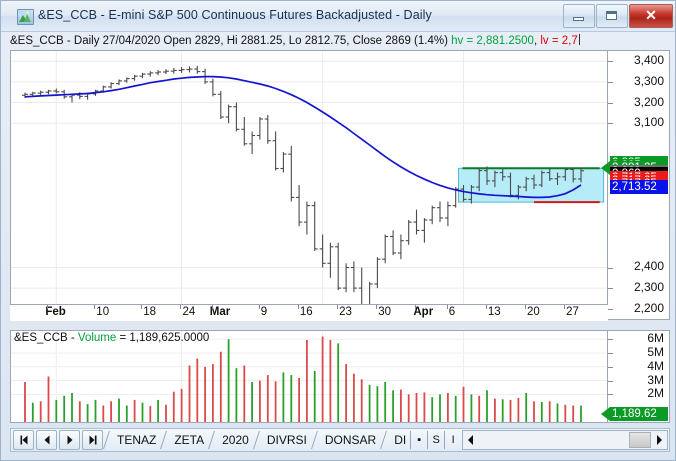  I want to click on volume-tag-pointer, so click(605, 414).